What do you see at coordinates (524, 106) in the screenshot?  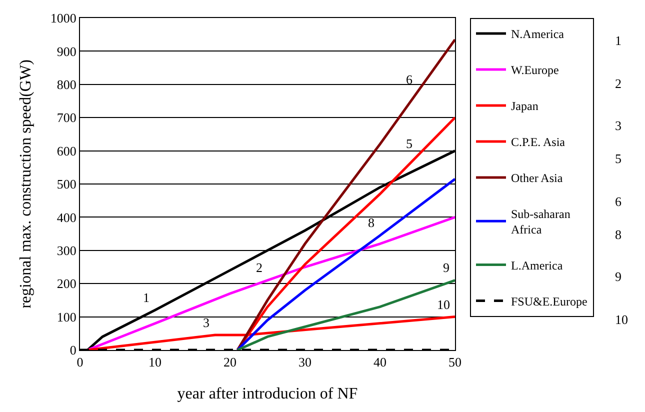 I see `legend-label: Japan` at bounding box center [524, 106].